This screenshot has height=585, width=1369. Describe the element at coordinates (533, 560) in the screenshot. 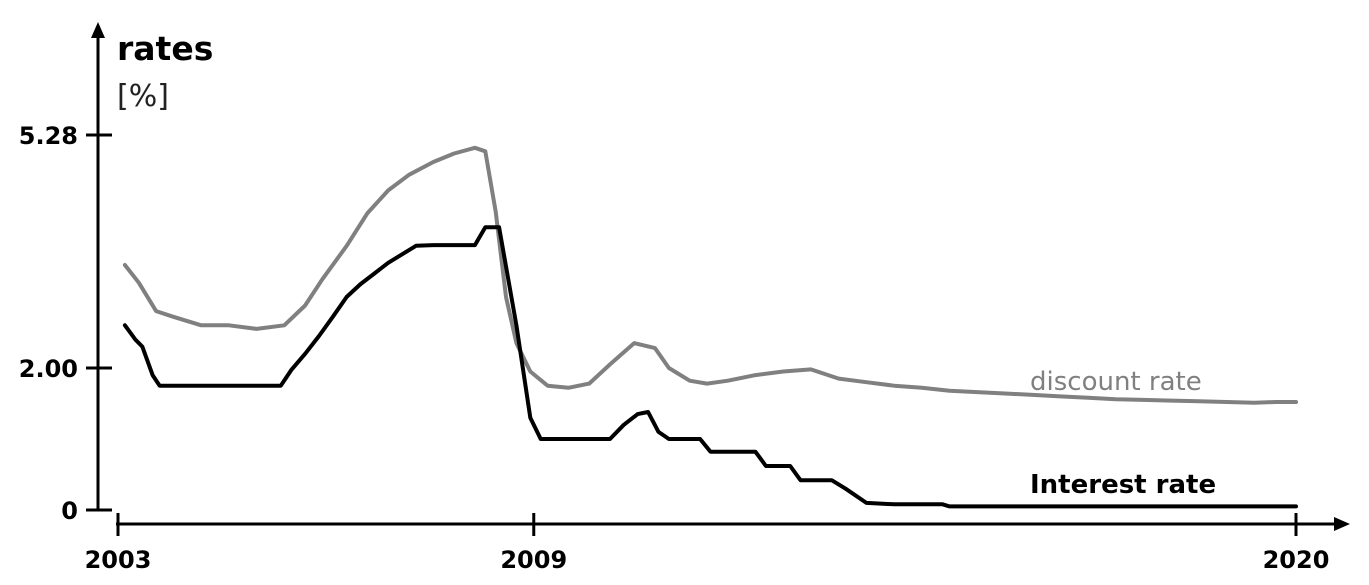

I see `x-tick-label: 2009` at that location.